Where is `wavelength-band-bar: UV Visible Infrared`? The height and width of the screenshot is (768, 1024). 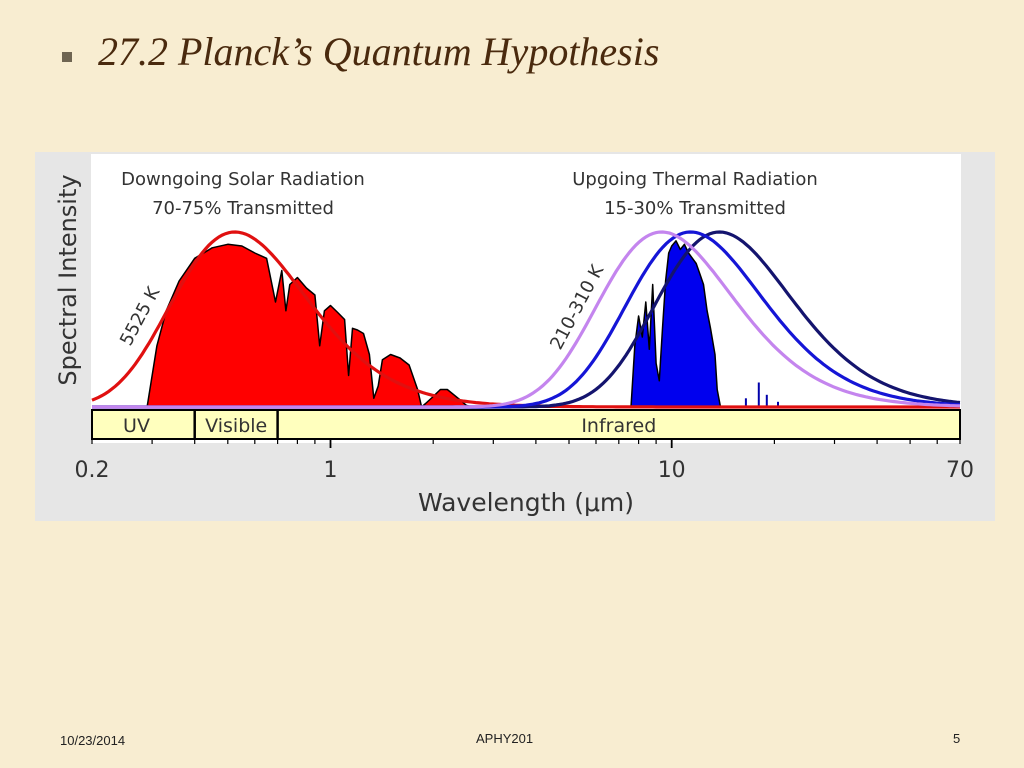
wavelength-band-bar: UV Visible Infrared is located at coordinates (526, 424).